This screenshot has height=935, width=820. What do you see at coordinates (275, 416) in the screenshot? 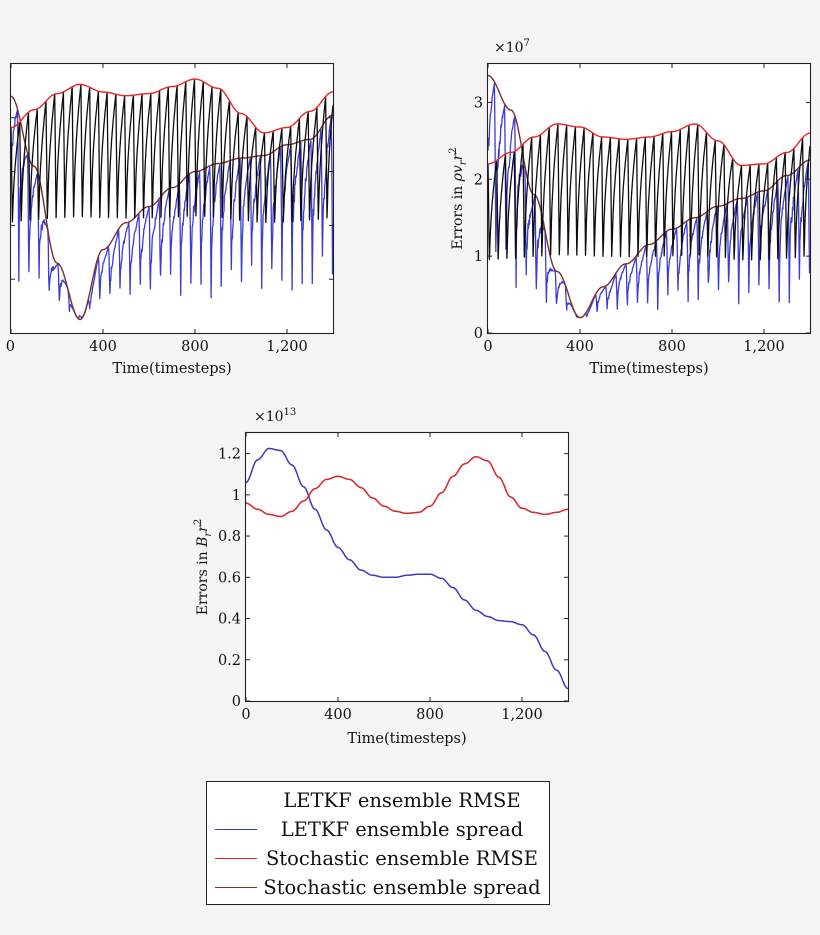
I see `scale-factor: ×10¹³` at bounding box center [275, 416].